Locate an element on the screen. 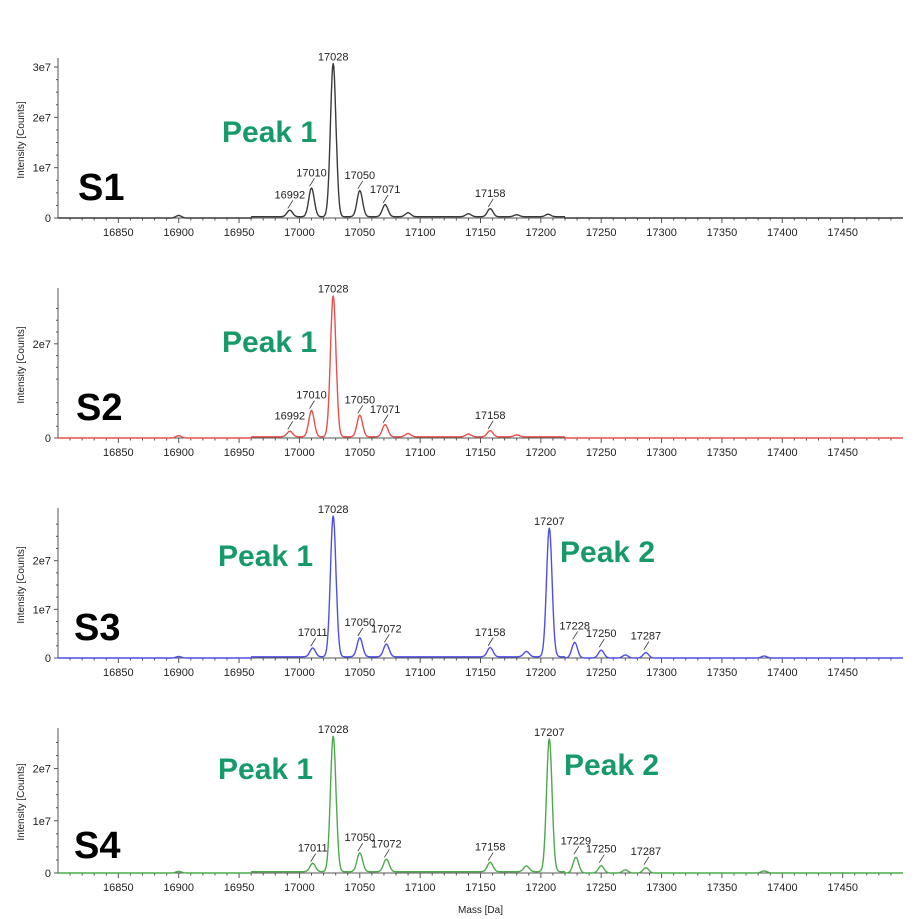 The width and height of the screenshot is (923, 919). peak-label: 17011 is located at coordinates (313, 633).